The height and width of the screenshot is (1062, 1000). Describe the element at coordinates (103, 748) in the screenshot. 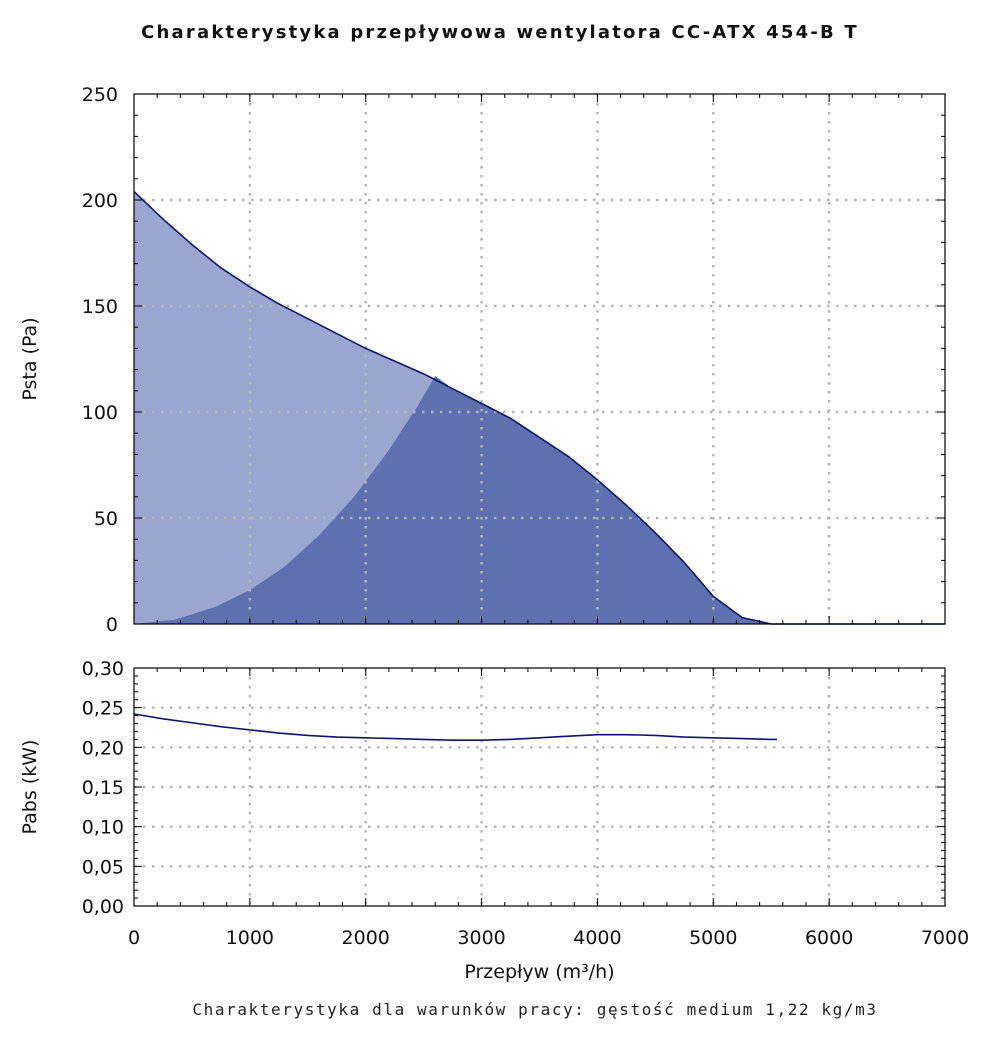

I see `y-tick-label: 0,20` at that location.